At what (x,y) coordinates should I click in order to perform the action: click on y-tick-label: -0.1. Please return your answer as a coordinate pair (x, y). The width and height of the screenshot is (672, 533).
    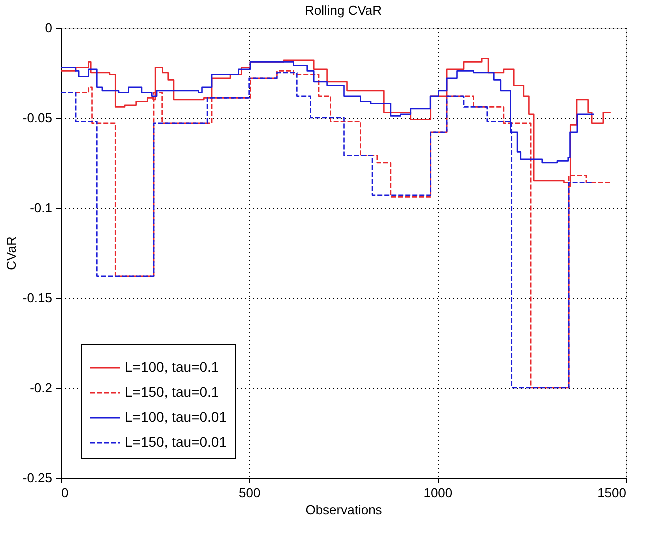
    Looking at the image, I should click on (41, 208).